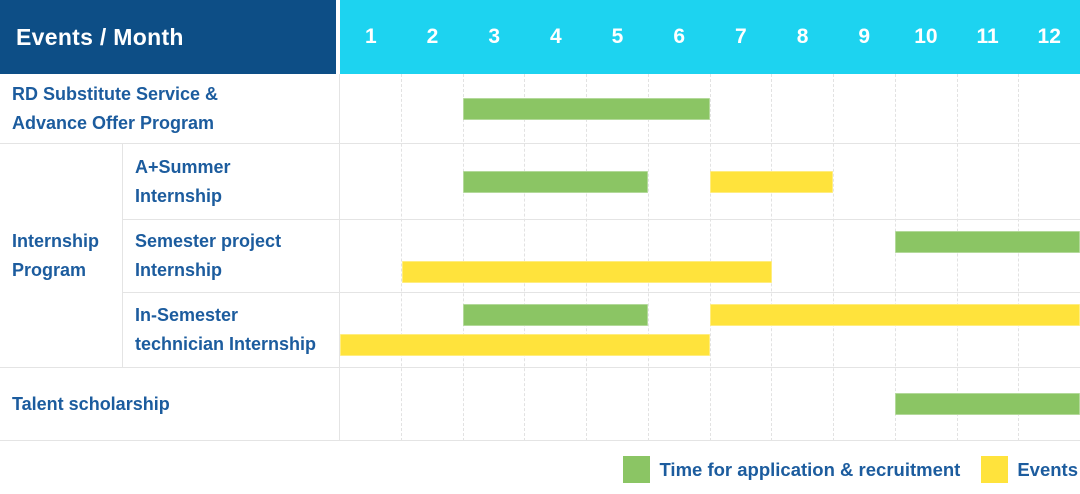 This screenshot has width=1080, height=494. Describe the element at coordinates (231, 330) in the screenshot. I see `row-label-in-semester: In-Semester technician Internship` at that location.